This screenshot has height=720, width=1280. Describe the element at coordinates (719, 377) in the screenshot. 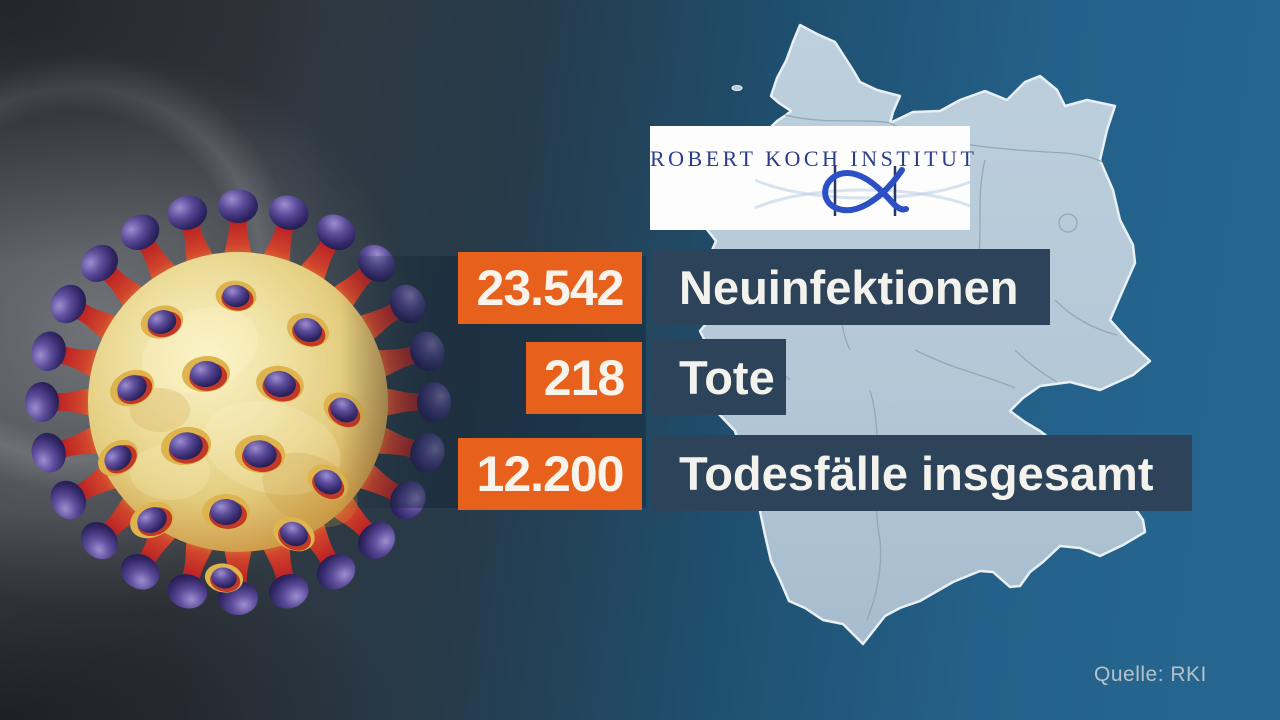

I see `stat-label-tote: Tote` at that location.